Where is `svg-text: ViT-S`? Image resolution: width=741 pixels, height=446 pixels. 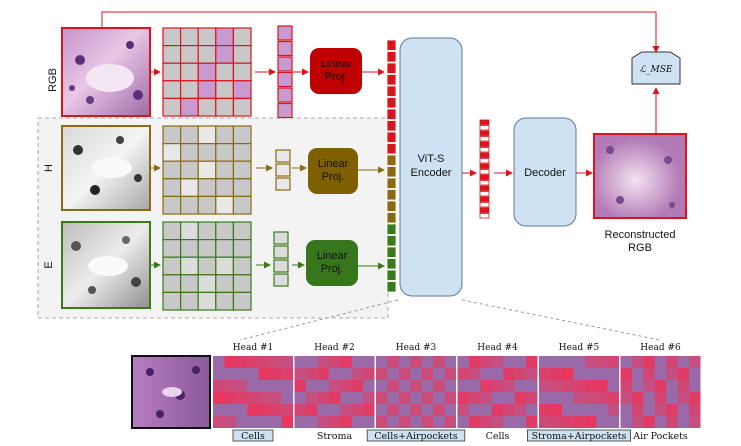
svg-text: ViT-S is located at coordinates (431, 159).